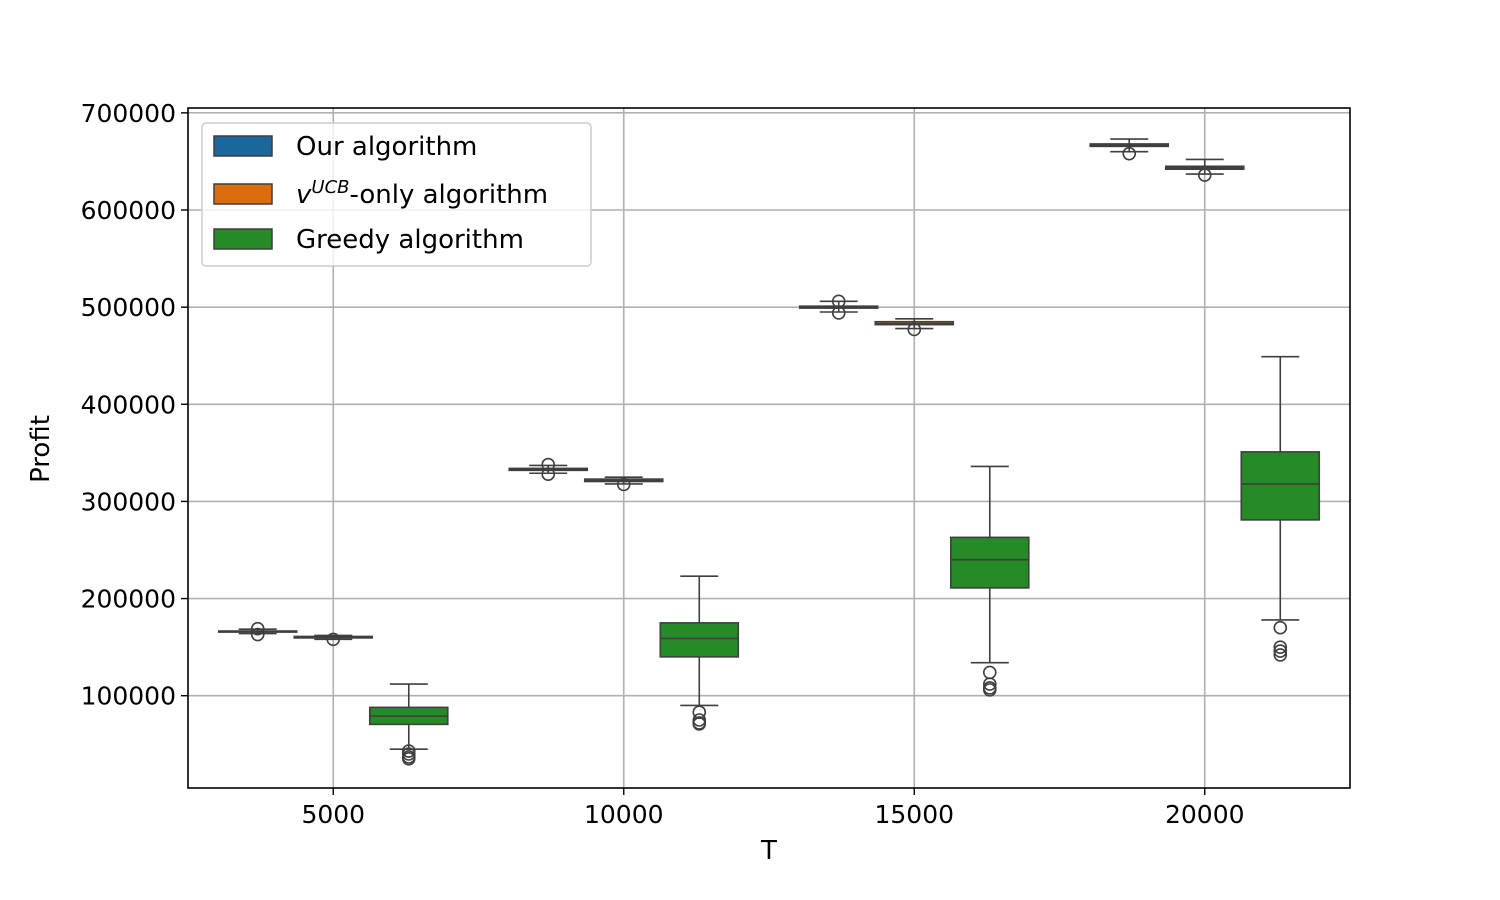  Describe the element at coordinates (128, 113) in the screenshot. I see `y-tick-label: 700000` at that location.